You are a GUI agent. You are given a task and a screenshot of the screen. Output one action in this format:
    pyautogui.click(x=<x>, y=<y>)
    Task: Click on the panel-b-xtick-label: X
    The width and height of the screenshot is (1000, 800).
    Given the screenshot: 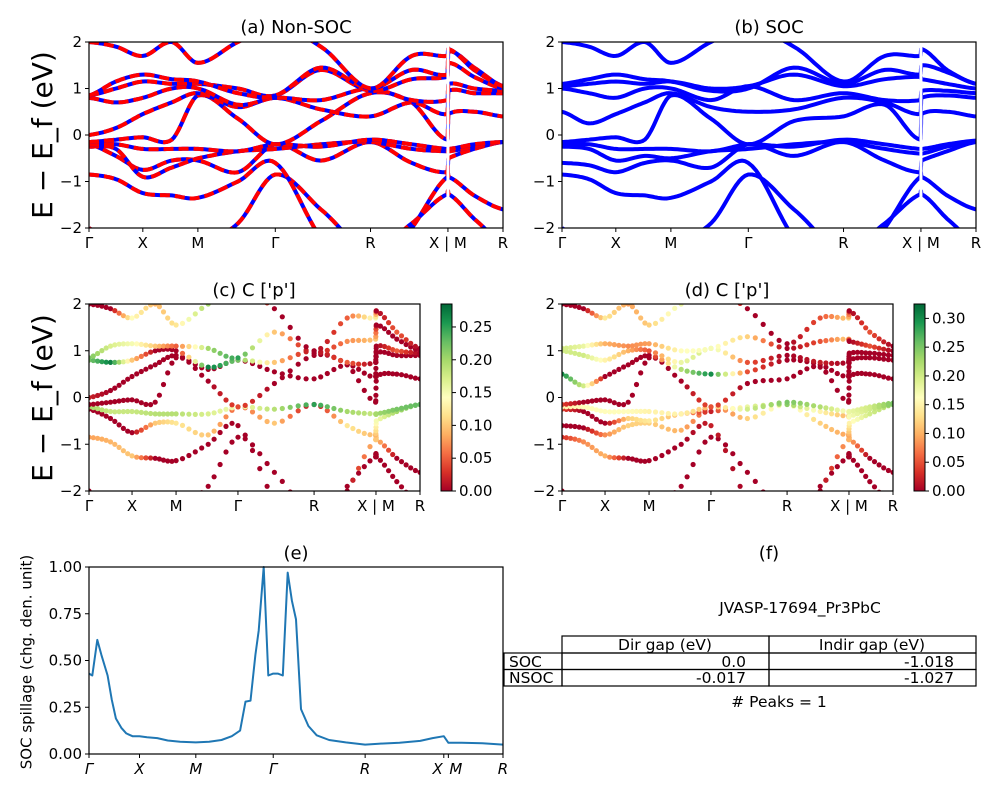 What is the action you would take?
    pyautogui.click(x=616, y=243)
    